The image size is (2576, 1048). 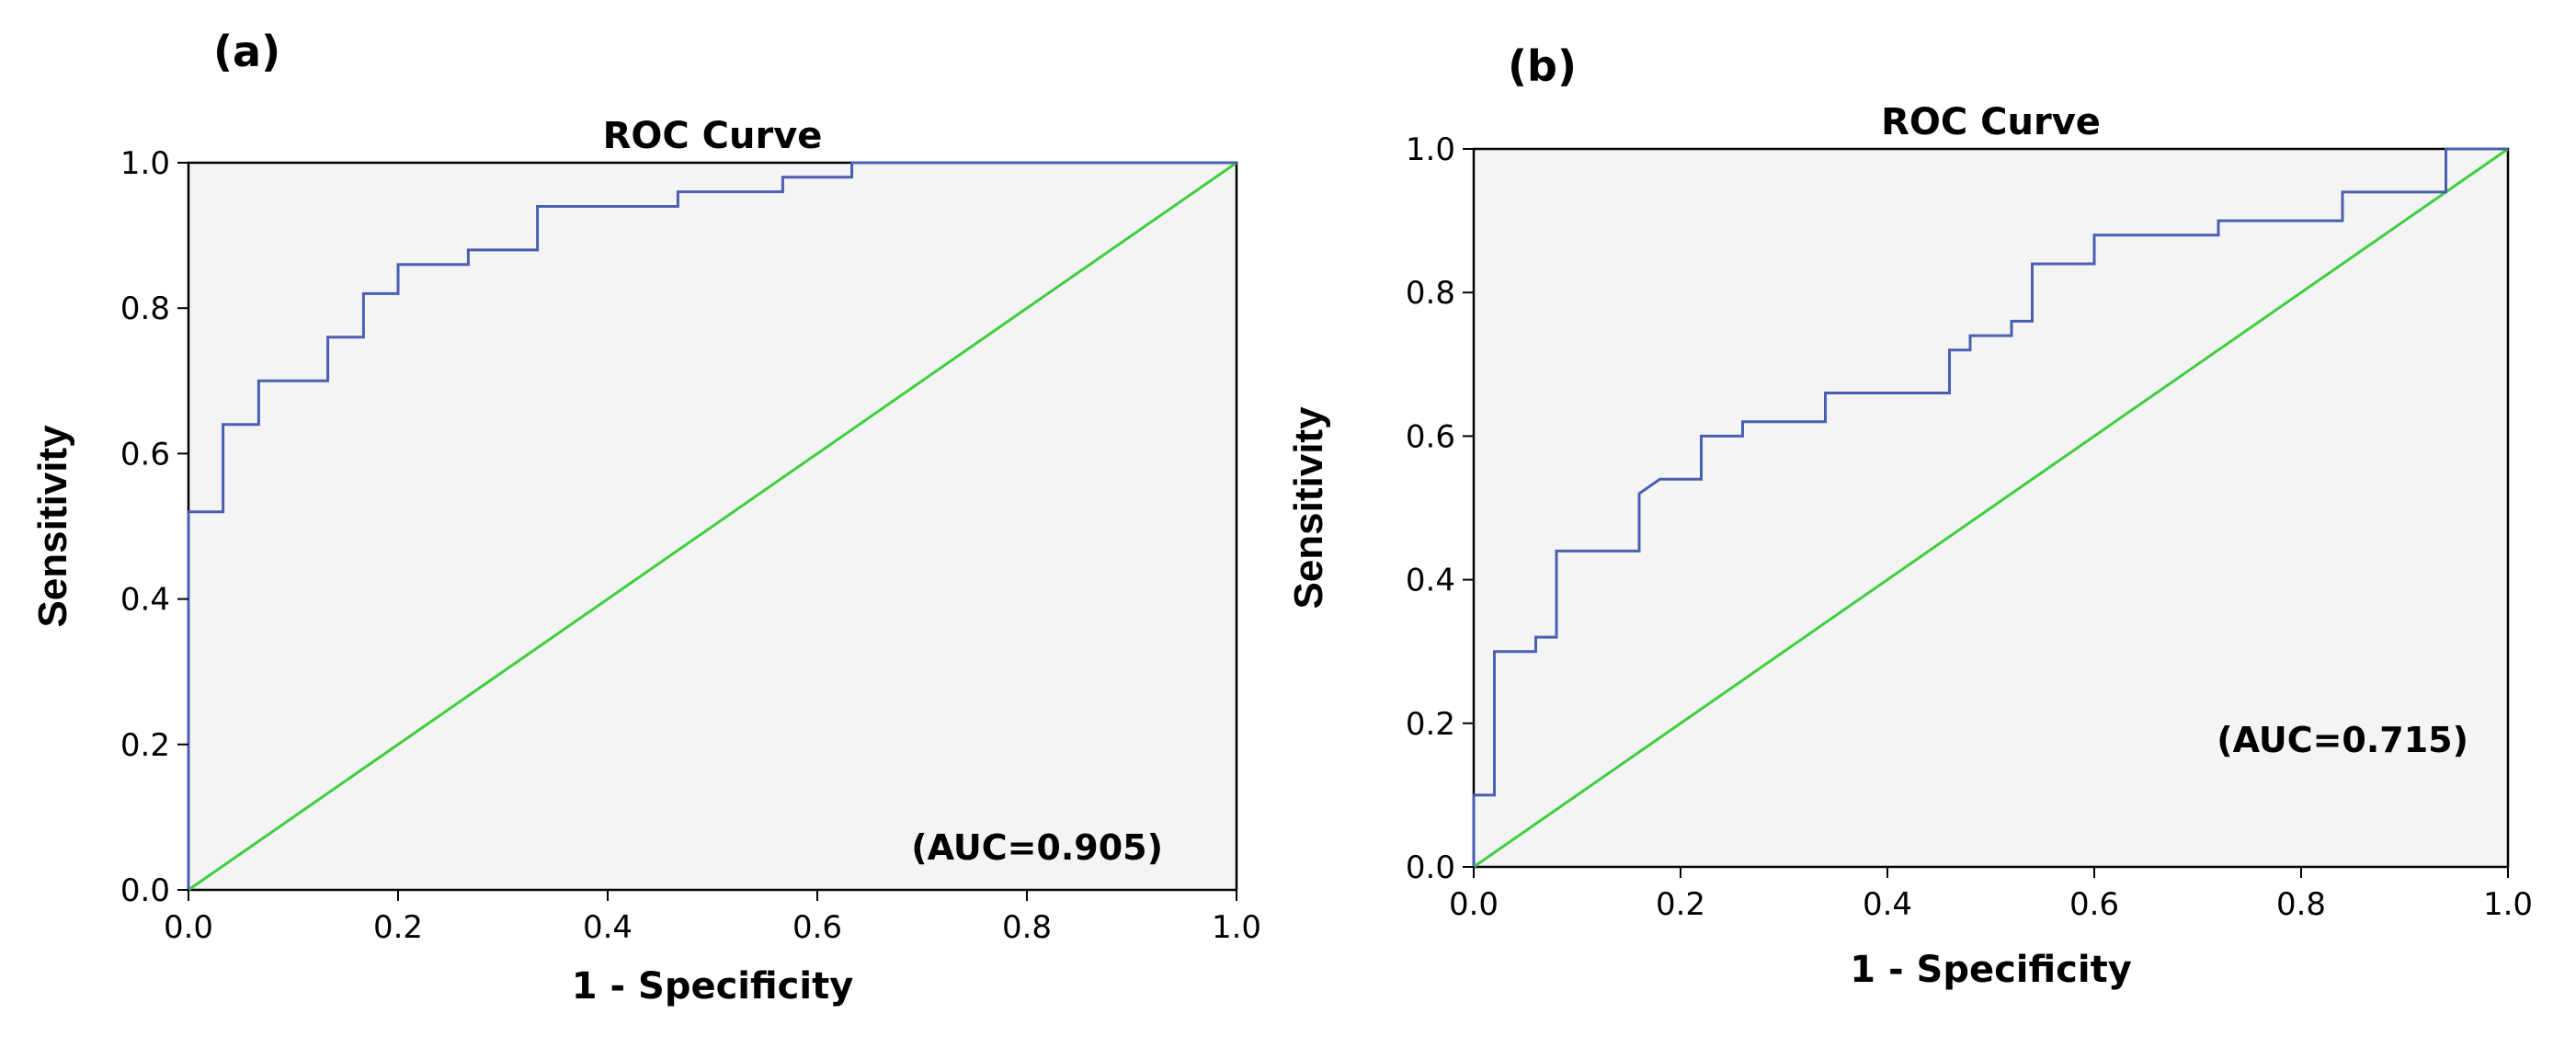 I want to click on panel-label: (b), so click(x=1542, y=66).